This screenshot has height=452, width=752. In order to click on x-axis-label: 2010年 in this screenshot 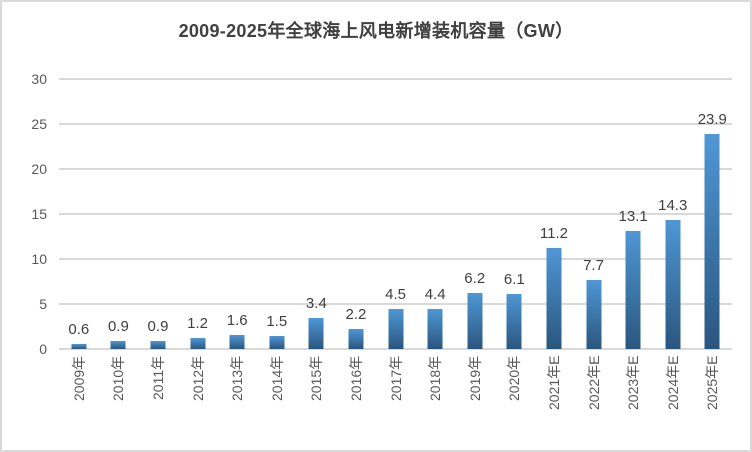, I will do `click(118, 378)`.